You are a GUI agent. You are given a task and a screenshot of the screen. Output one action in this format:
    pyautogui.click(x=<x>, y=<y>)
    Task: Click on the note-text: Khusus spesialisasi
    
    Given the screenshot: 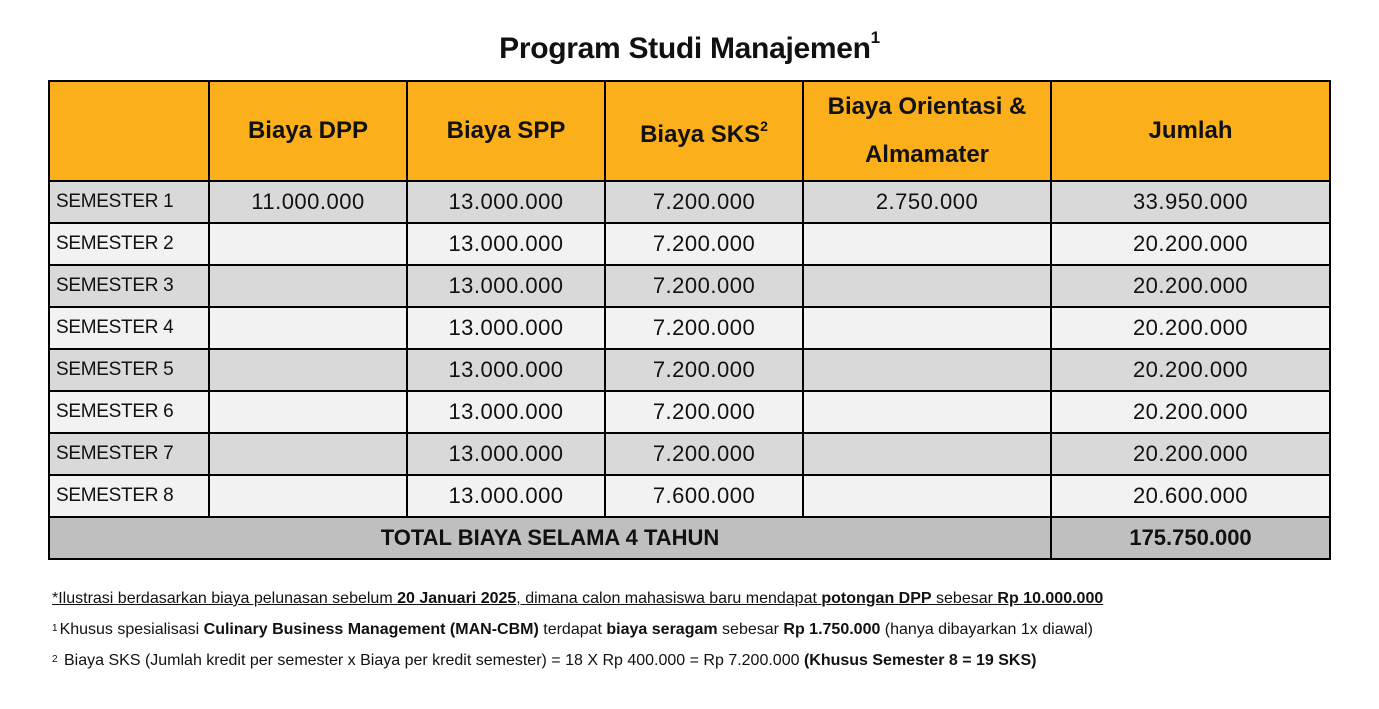 What is the action you would take?
    pyautogui.click(x=131, y=629)
    